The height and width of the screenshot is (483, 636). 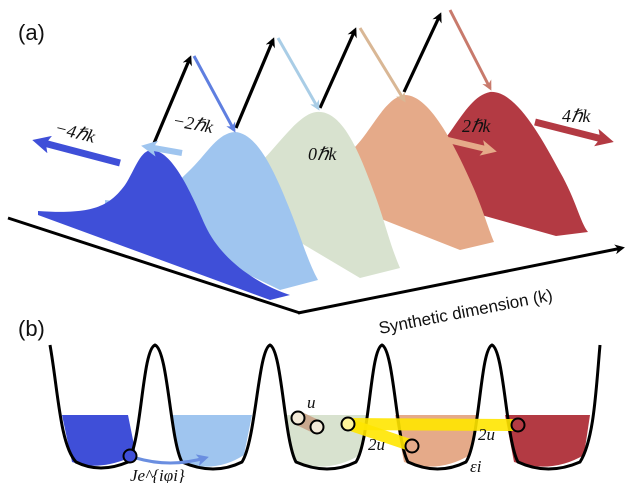 What do you see at coordinates (433, 424) in the screenshot?
I see `interaction-highlight-right` at bounding box center [433, 424].